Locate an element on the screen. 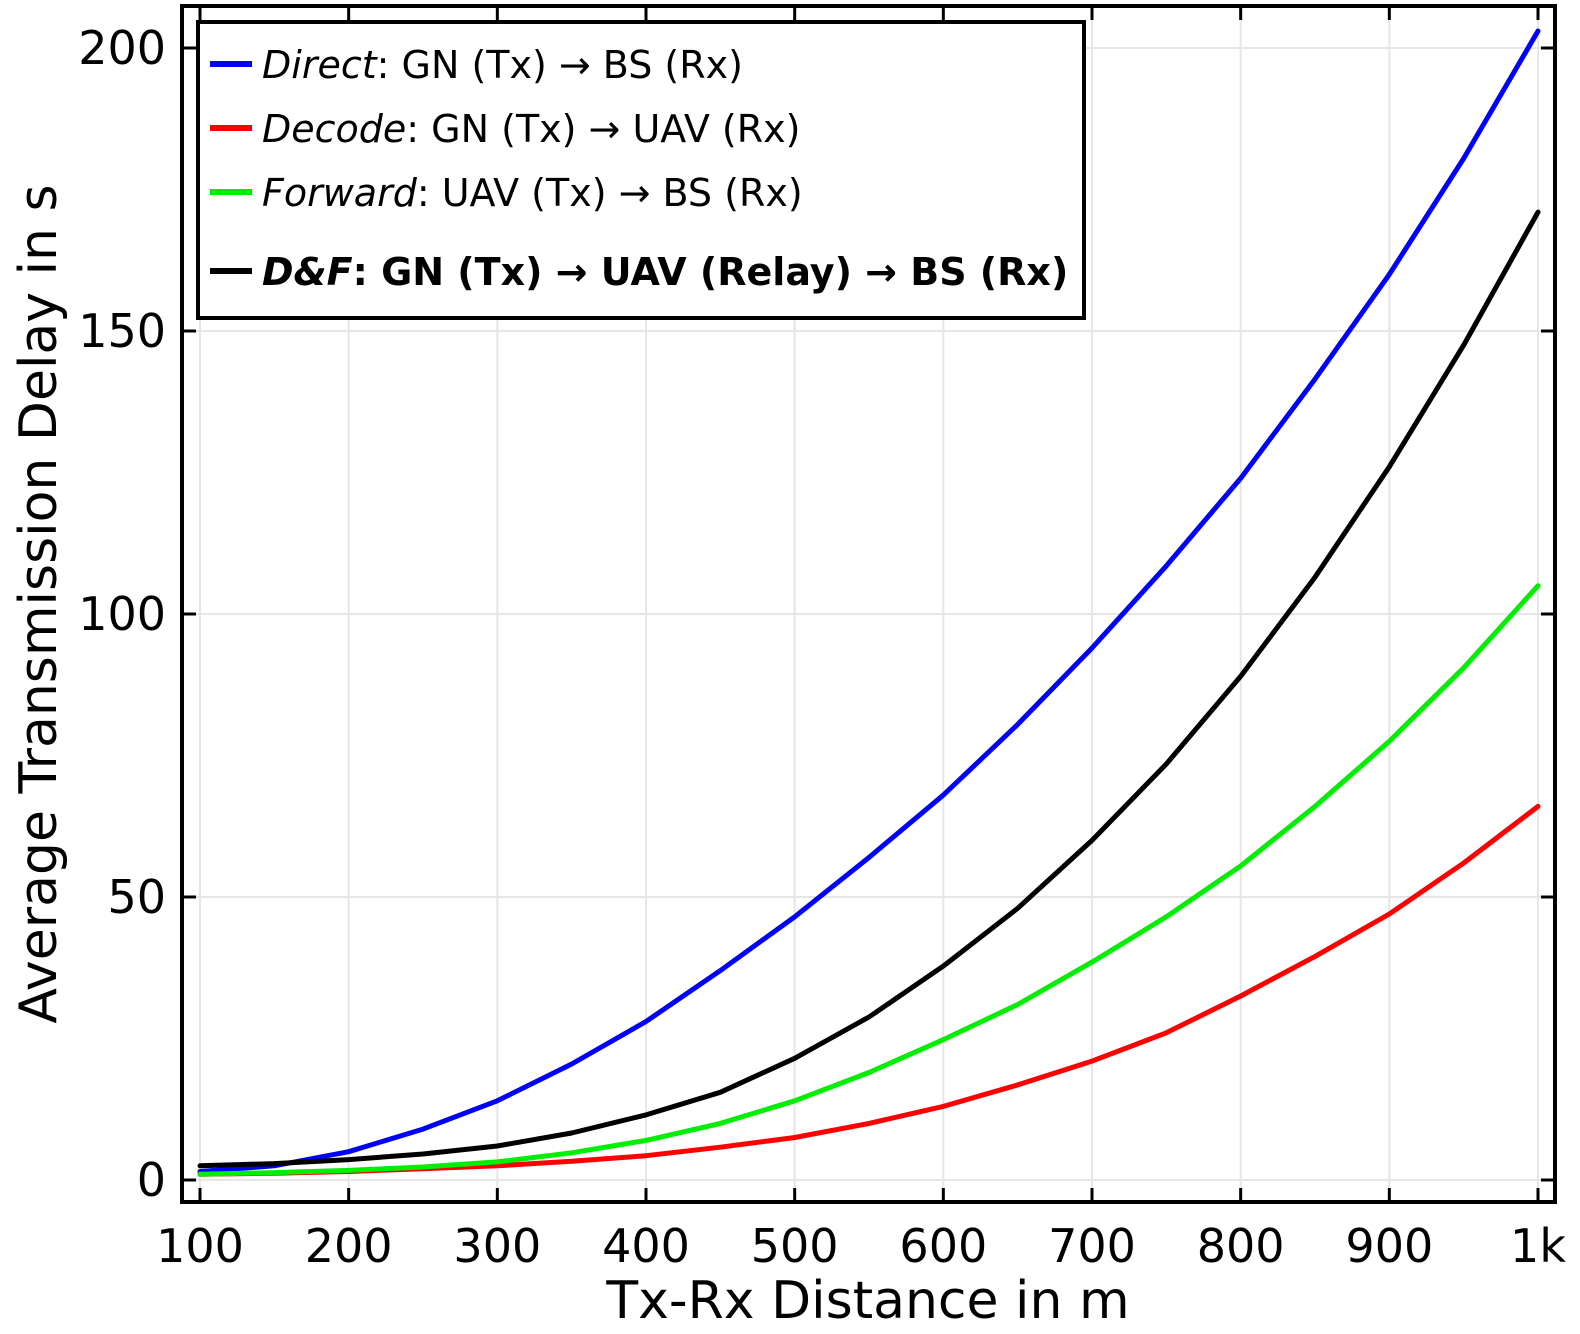 Image resolution: width=1580 pixels, height=1334 pixels. legend-label-3: D&F: GN (Tx) → UAV (Relay) → BS (Rx) is located at coordinates (665, 272).